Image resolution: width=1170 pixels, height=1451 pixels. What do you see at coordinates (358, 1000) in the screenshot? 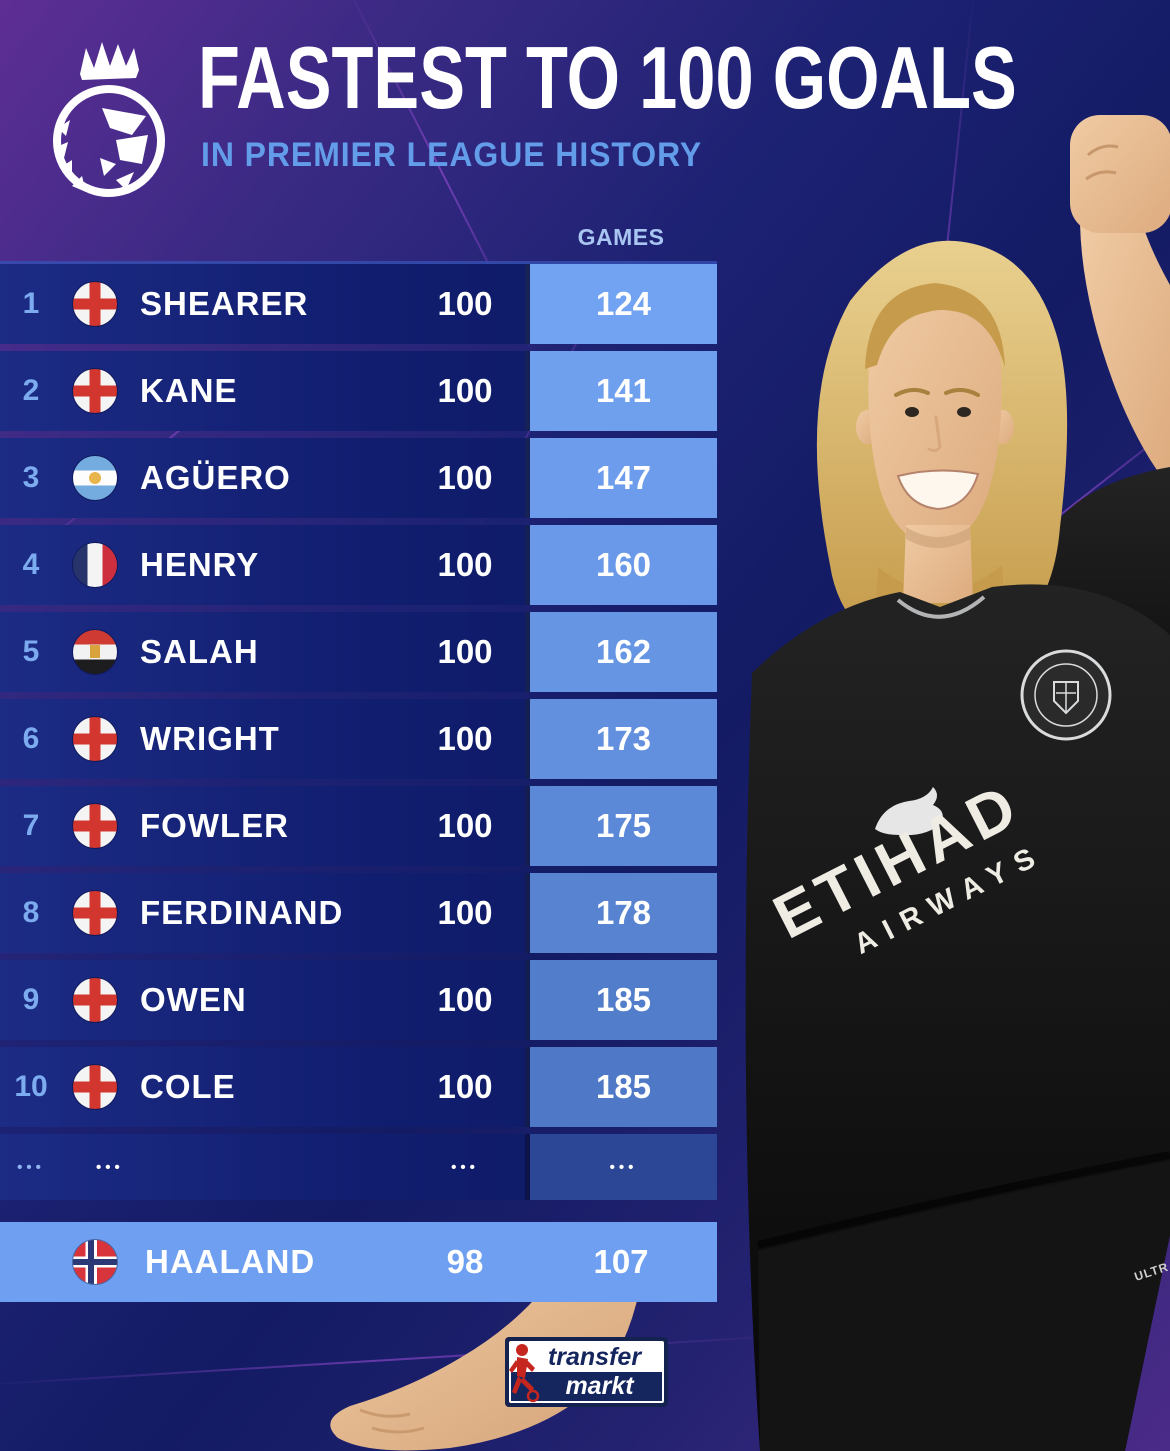
I see `table-row: 9 OWEN 100 185` at bounding box center [358, 1000].